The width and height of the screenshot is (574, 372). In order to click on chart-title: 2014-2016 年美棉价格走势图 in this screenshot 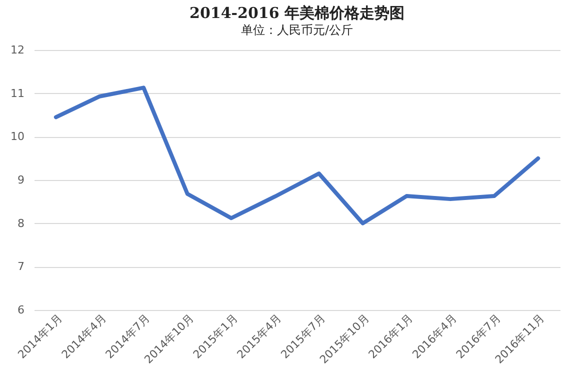, I will do `click(297, 13)`.